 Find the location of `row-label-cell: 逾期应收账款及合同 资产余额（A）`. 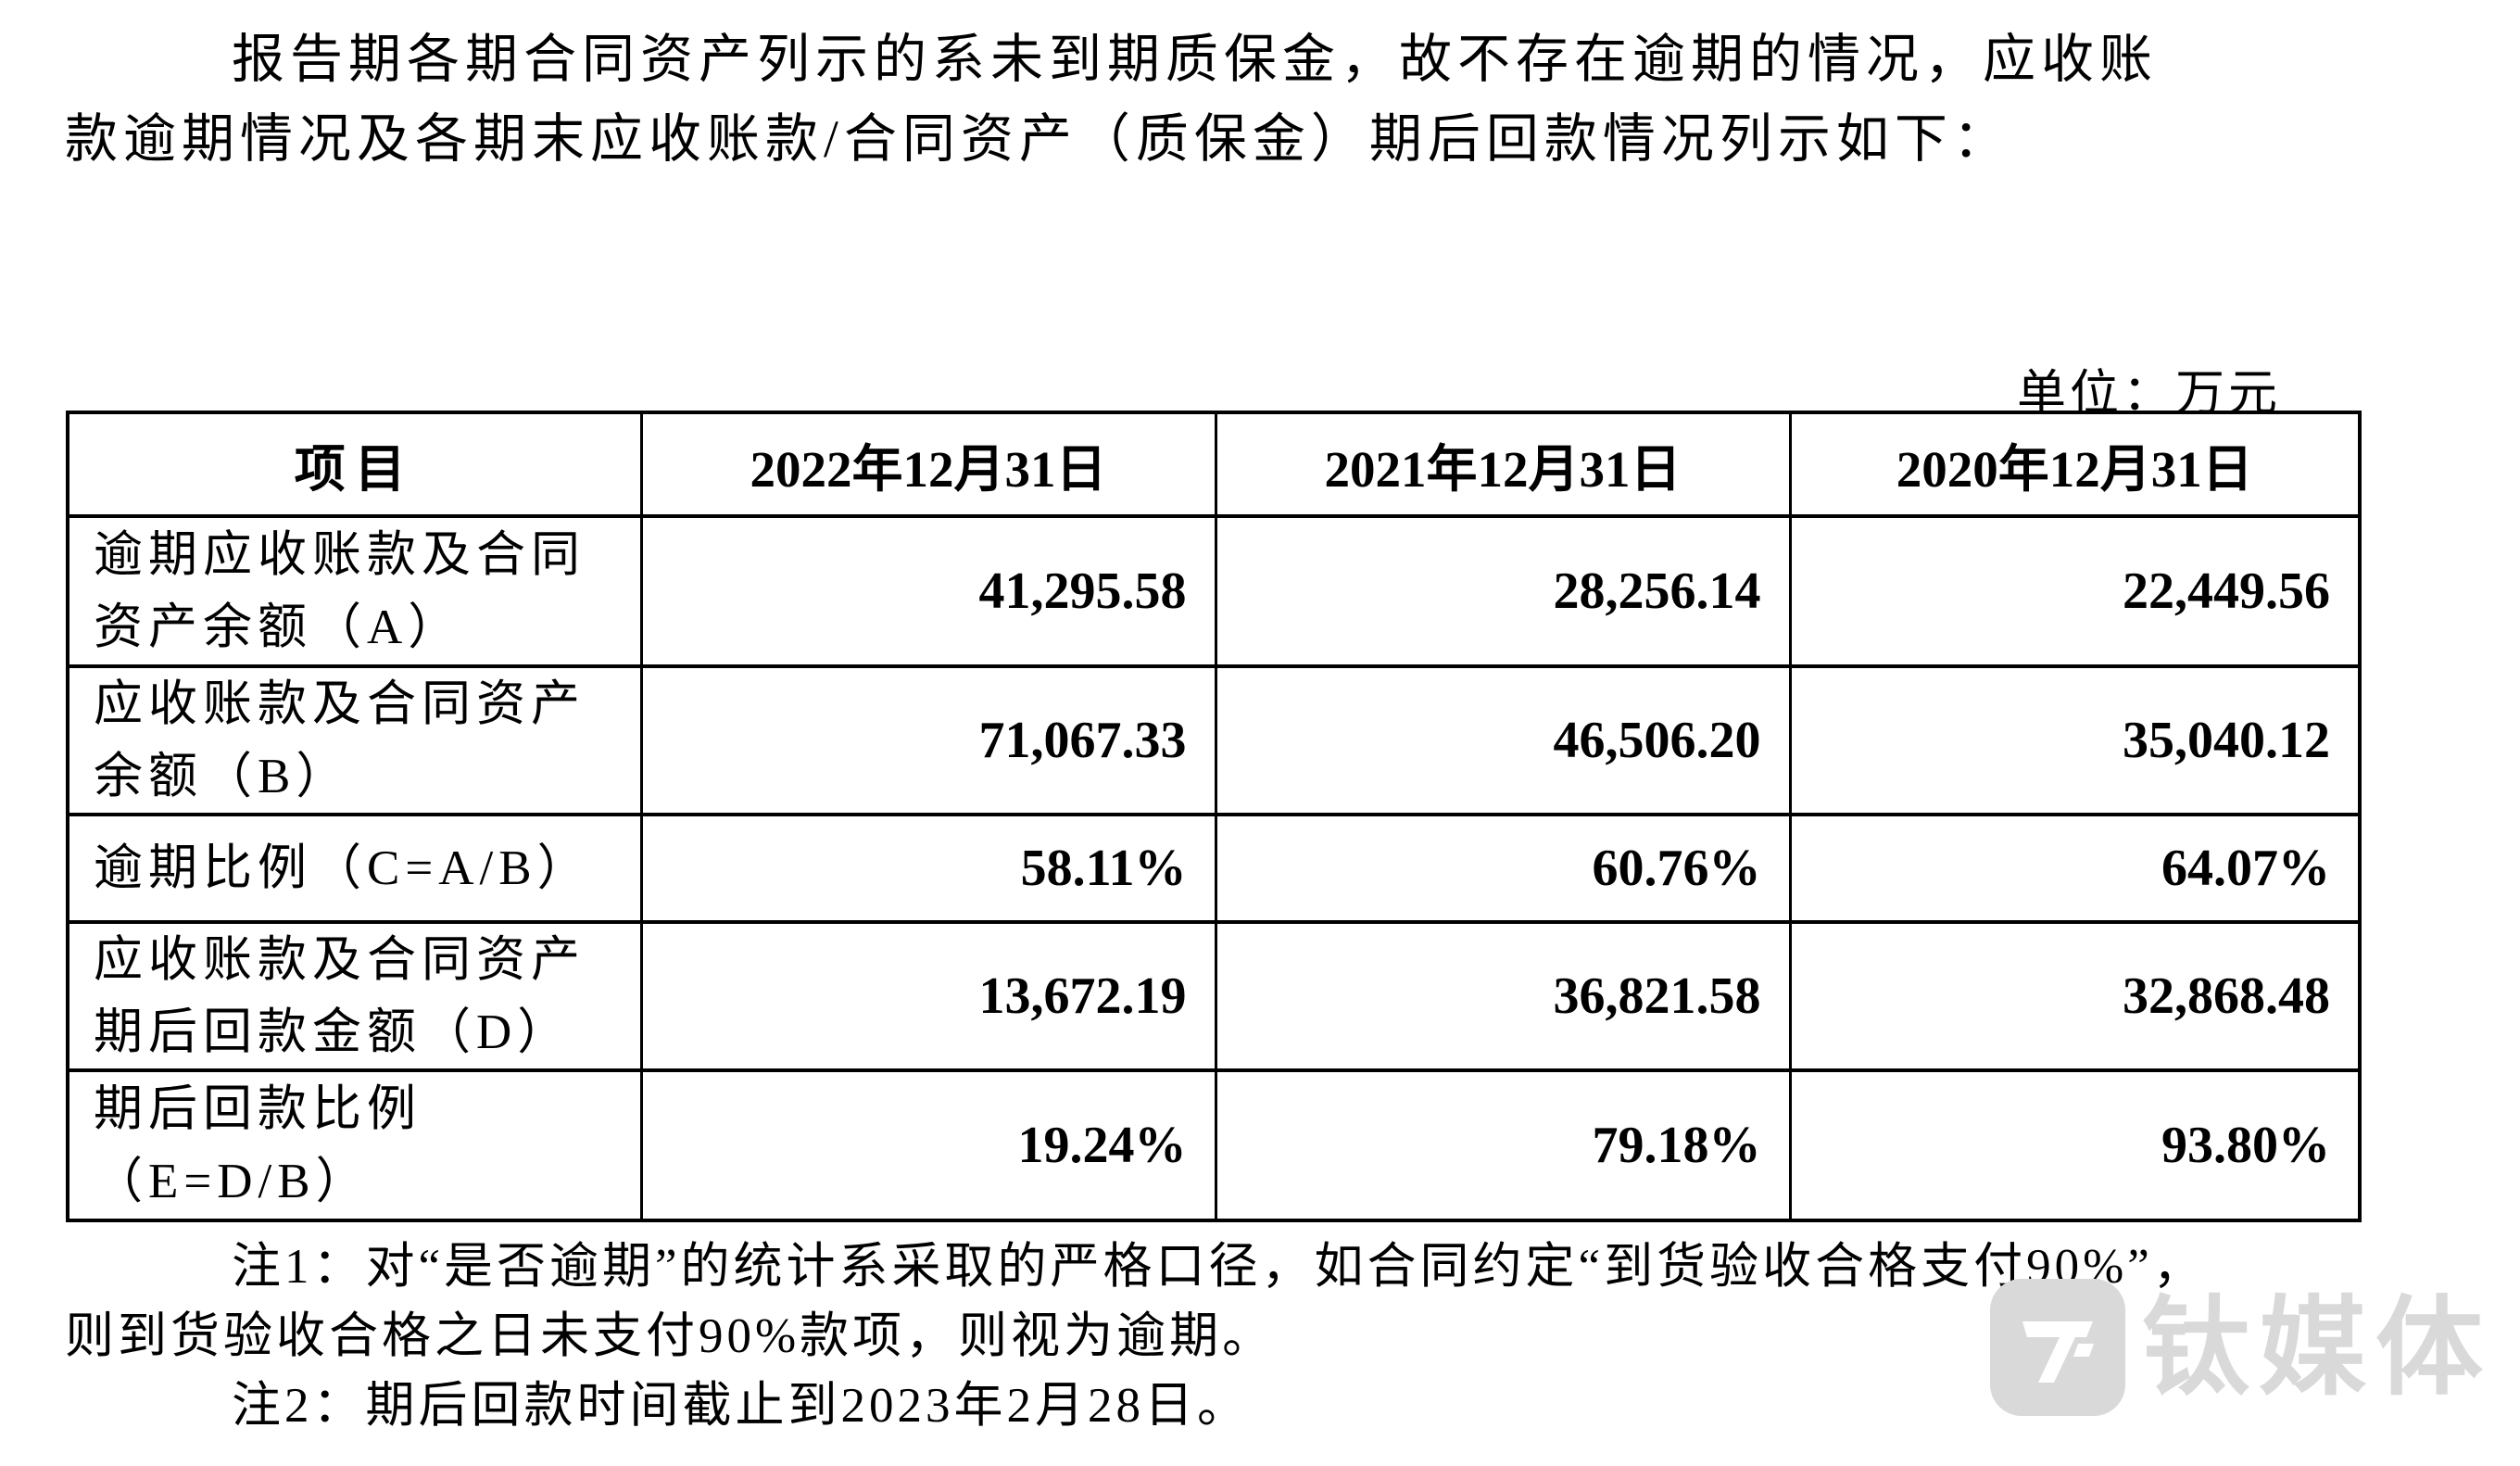

row-label-cell: 逾期应收账款及合同 资产余额（A） is located at coordinates (354, 591).